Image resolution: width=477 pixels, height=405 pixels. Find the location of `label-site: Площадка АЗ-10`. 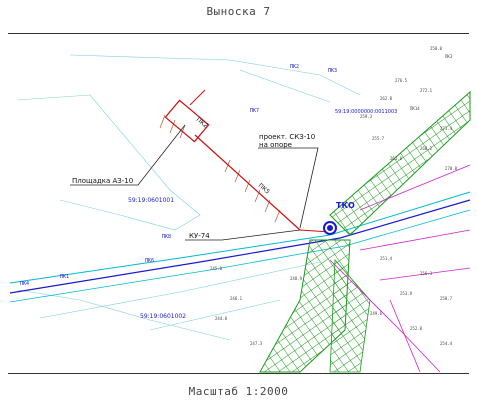

label-site: Площадка АЗ-10 is located at coordinates (102, 181).